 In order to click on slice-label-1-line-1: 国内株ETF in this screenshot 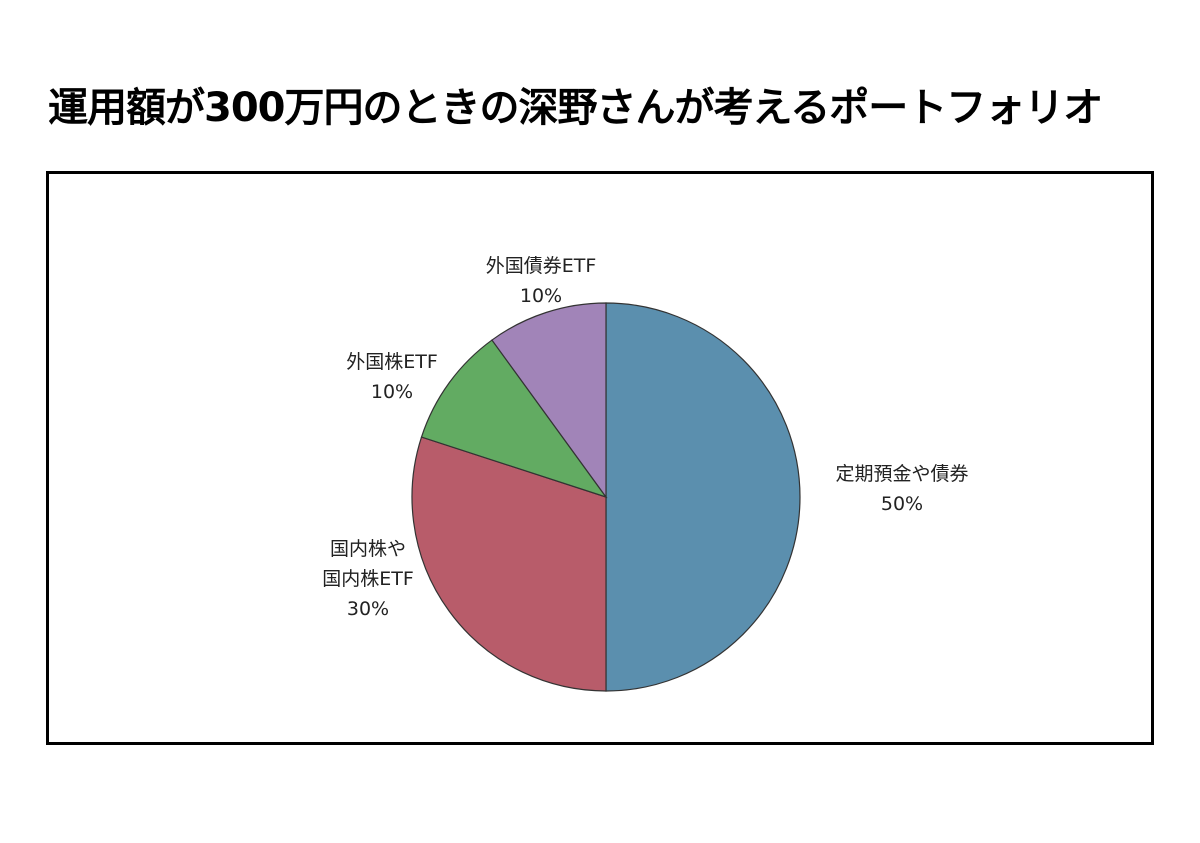, I will do `click(368, 579)`.